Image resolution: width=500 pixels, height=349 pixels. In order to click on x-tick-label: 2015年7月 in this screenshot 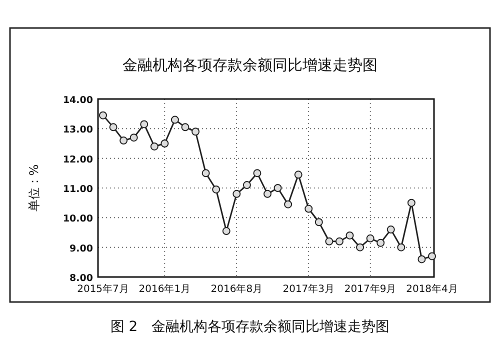, I will do `click(103, 289)`.